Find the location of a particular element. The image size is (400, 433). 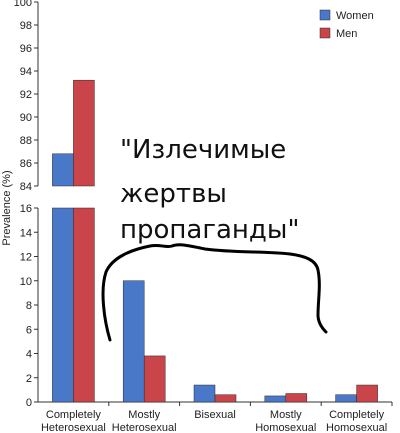

y-tick-label: 4 is located at coordinates (29, 355).